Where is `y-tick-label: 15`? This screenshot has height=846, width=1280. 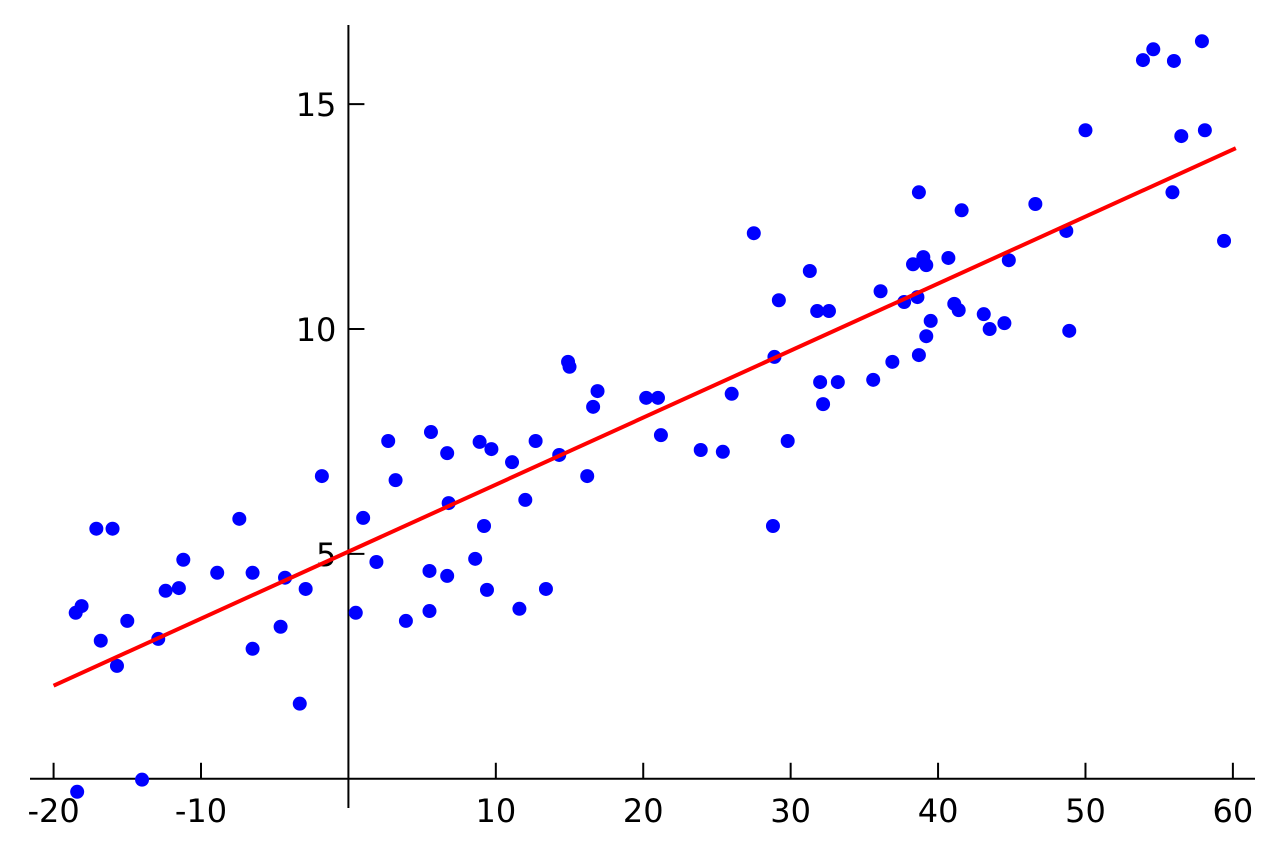
y-tick-label: 15 is located at coordinates (316, 105).